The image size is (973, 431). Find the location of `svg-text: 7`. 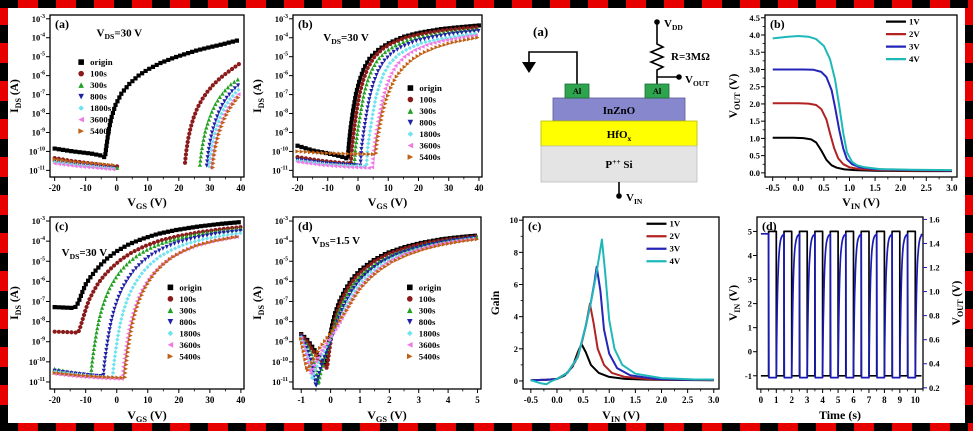

svg-text: 7 is located at coordinates (869, 400).